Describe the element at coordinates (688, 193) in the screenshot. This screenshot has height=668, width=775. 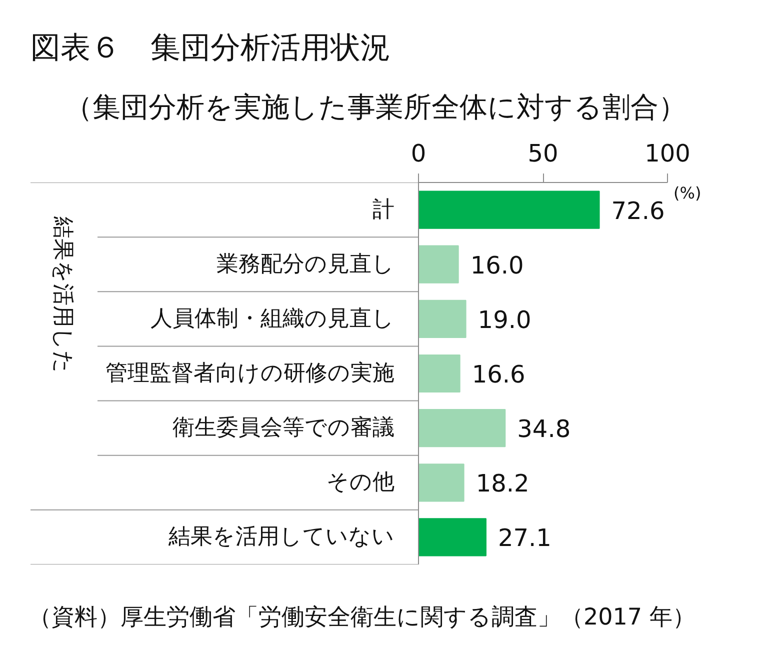
I see `x-axis-title: (%)` at that location.